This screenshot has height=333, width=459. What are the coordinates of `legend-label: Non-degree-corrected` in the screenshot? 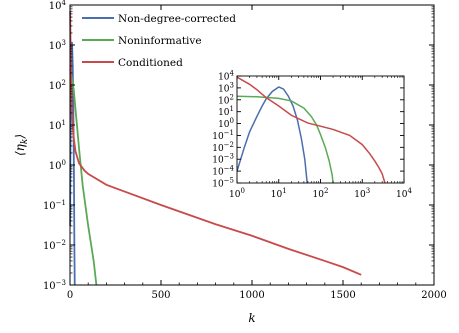 It's located at (177, 19).